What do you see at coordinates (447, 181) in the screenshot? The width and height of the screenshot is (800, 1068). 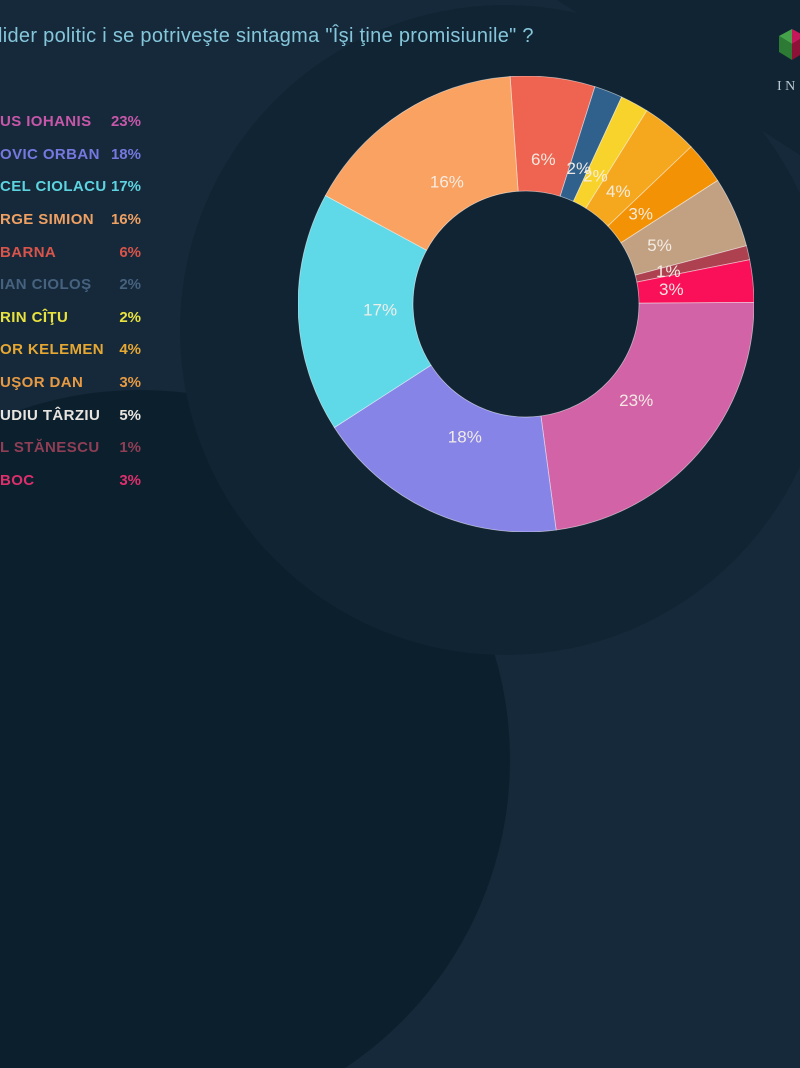 I see `donut-slice-label: 16%` at bounding box center [447, 181].